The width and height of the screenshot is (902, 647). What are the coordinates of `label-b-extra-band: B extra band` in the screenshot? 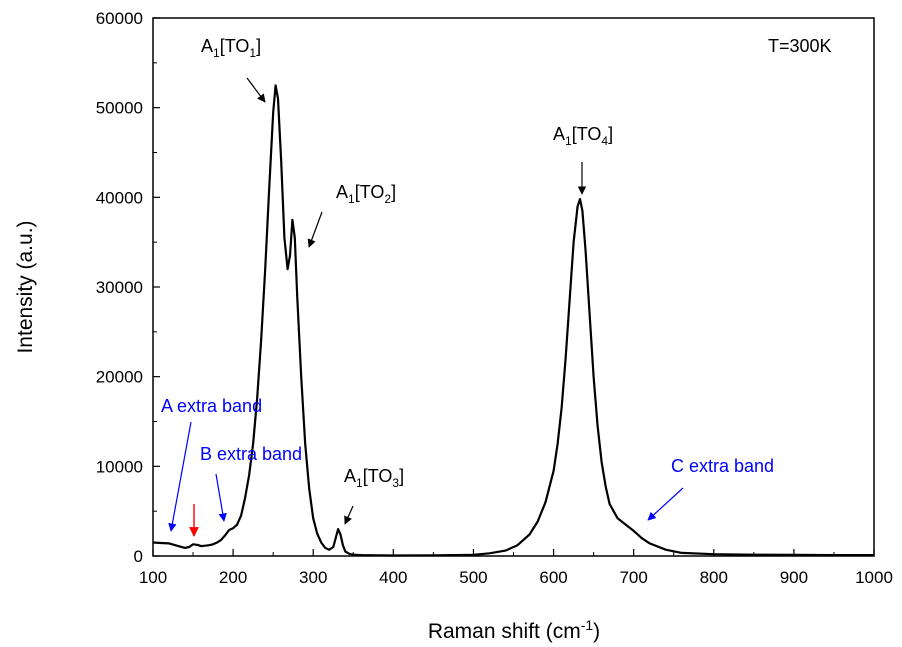 It's located at (251, 454).